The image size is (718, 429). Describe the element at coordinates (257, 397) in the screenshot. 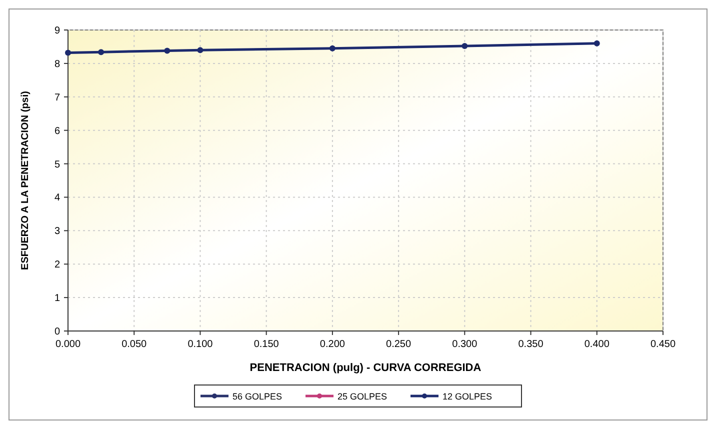

I see `legend-label: 56 GOLPES` at that location.